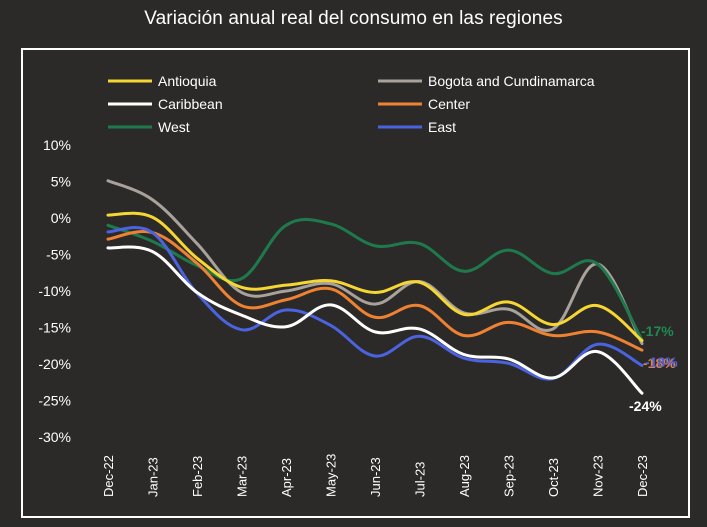 The image size is (707, 527). What do you see at coordinates (187, 81) in the screenshot?
I see `legend-label-antioquia: Antioquia` at bounding box center [187, 81].